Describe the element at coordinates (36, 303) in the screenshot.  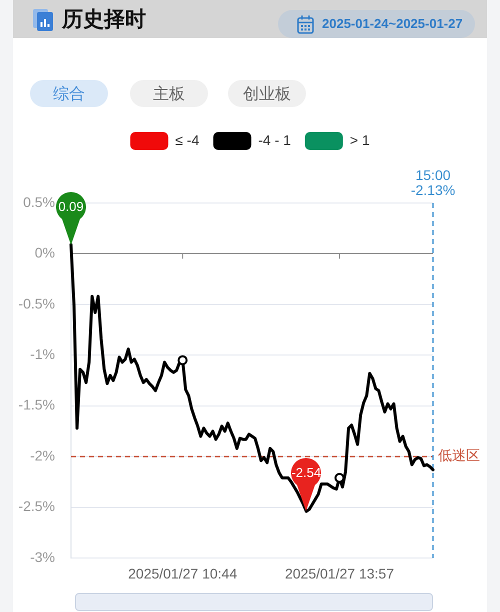
I see `y-tick-label: -0.5%` at that location.